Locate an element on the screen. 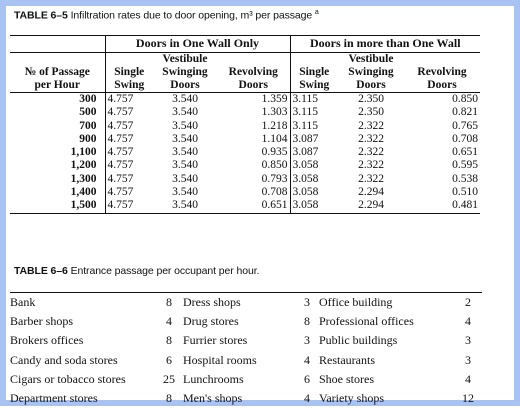  table-row: 900 4.757 3.540 1.104 3.087 2.322 0.708 is located at coordinates (278, 139).